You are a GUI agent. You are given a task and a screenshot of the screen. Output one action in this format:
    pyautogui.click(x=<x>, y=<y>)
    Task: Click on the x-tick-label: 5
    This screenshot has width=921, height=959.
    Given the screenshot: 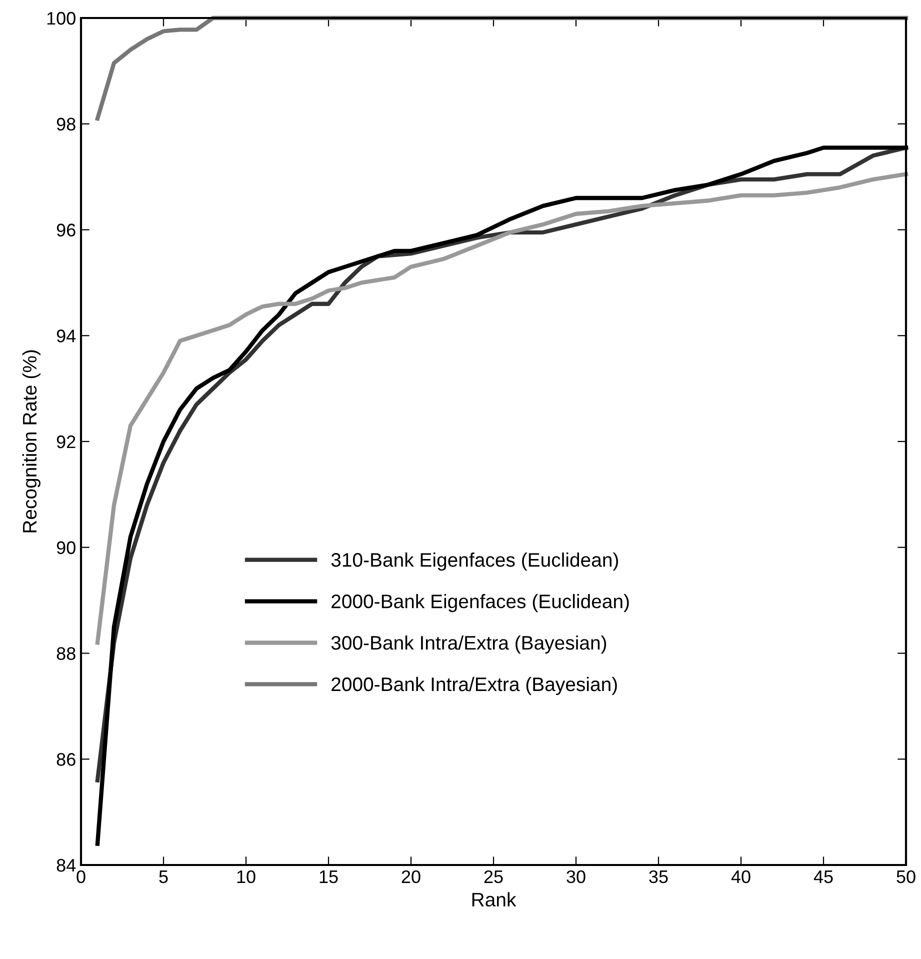 What is the action you would take?
    pyautogui.click(x=163, y=877)
    